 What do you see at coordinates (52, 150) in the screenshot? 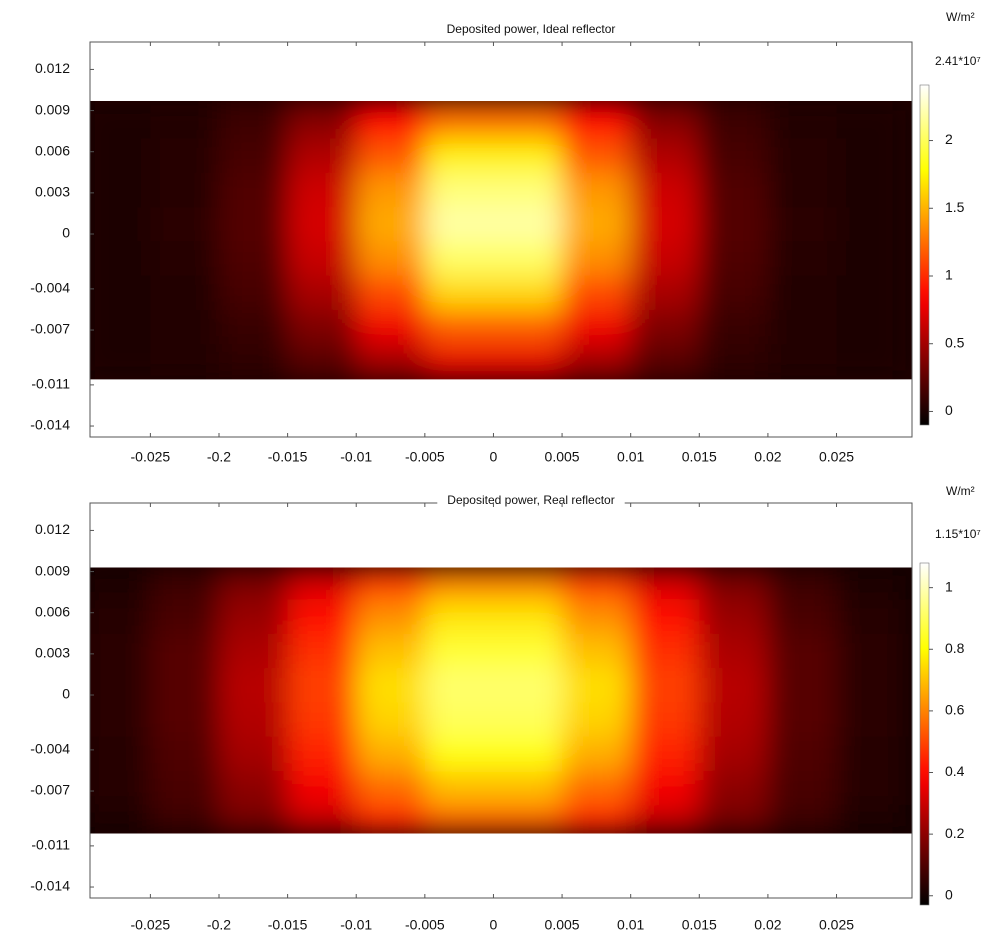
I see `y-tick-label: 0.006` at bounding box center [52, 150].